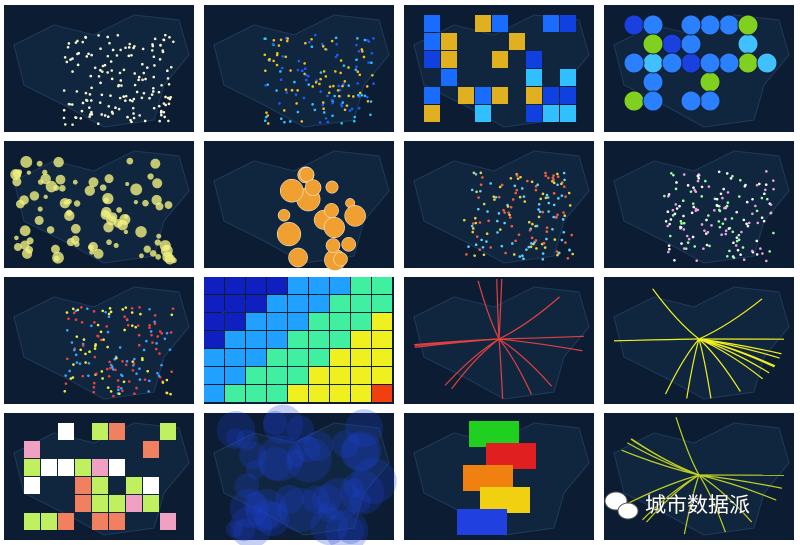 The height and width of the screenshot is (545, 800). I want to click on land-outline, so click(301, 479).